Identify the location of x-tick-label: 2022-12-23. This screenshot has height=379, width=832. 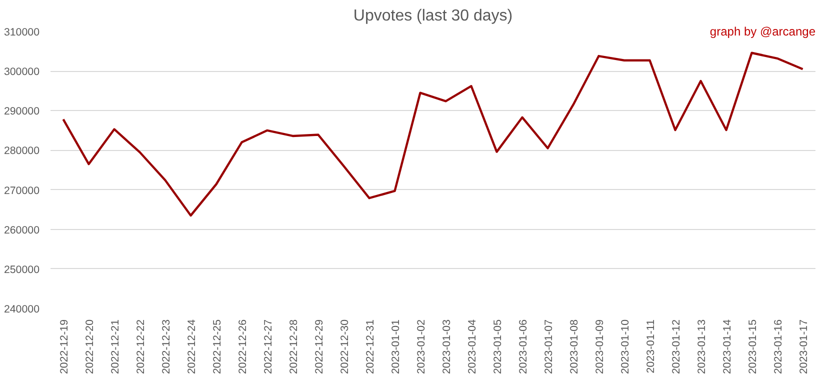
(166, 346).